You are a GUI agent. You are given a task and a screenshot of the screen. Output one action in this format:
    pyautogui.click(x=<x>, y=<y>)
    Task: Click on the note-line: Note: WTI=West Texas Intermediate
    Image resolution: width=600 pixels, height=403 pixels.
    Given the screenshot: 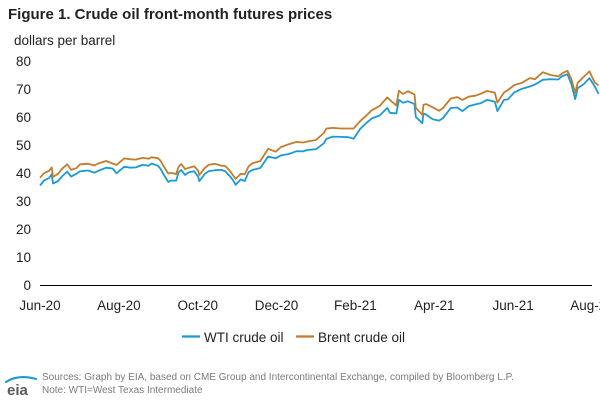 What is the action you would take?
    pyautogui.click(x=122, y=390)
    